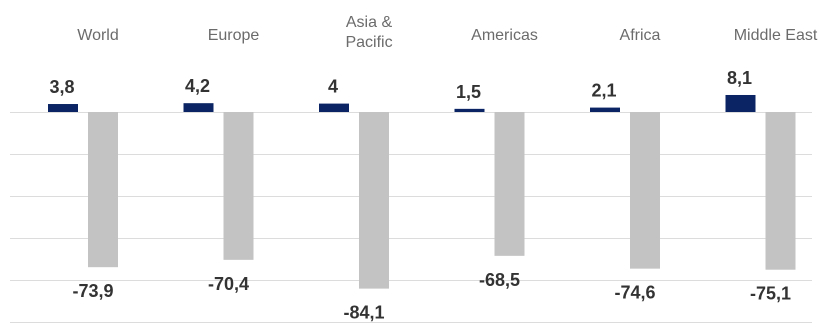  Describe the element at coordinates (234, 35) in the screenshot. I see `category-label: Europe` at that location.